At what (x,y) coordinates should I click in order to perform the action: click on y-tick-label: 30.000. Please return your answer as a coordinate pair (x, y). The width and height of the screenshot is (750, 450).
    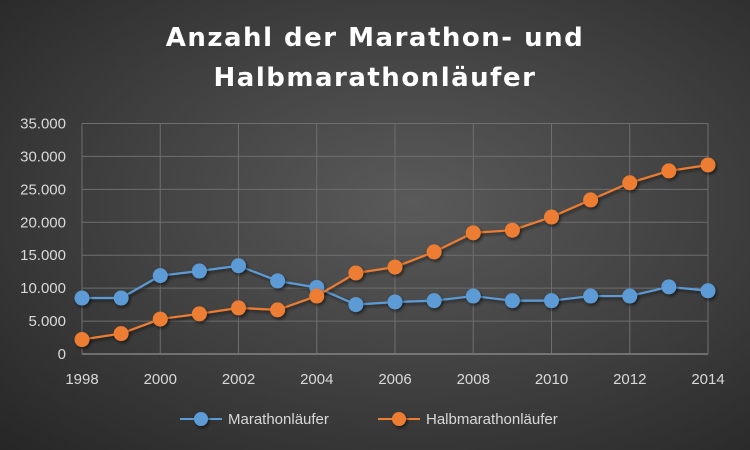
    Looking at the image, I should click on (43, 156).